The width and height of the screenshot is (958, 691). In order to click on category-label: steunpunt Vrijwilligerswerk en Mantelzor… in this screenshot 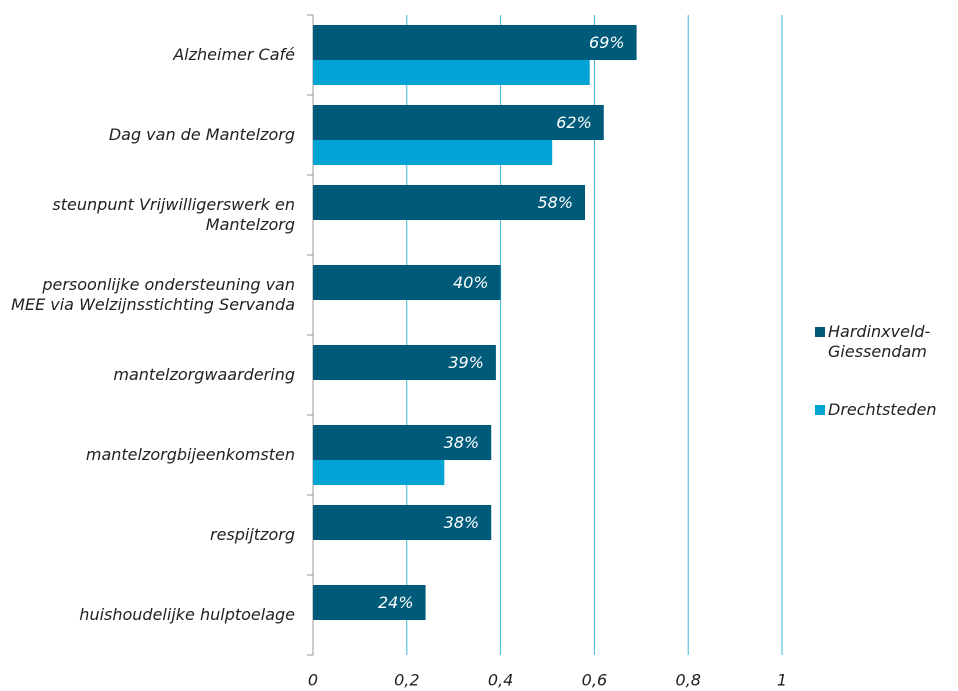, I will do `click(173, 214)`.